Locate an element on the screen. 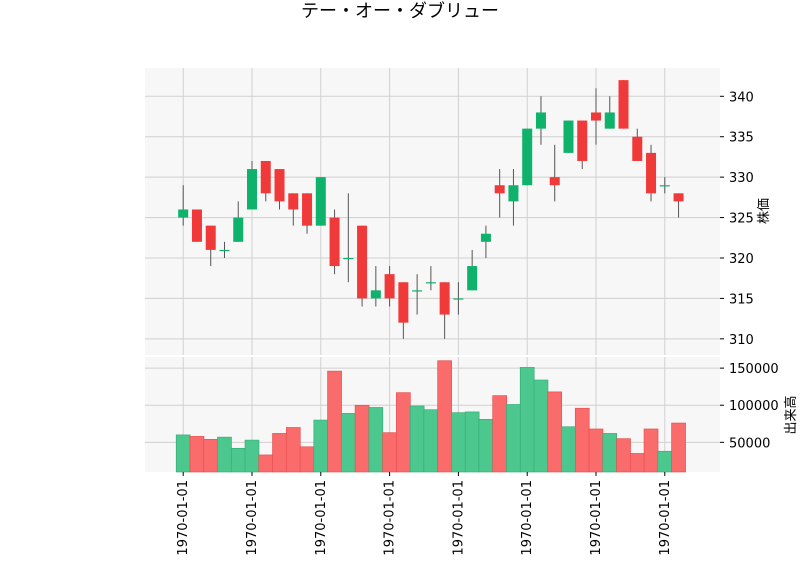 The image size is (800, 575). volume-tick-label: 100000 is located at coordinates (754, 406).